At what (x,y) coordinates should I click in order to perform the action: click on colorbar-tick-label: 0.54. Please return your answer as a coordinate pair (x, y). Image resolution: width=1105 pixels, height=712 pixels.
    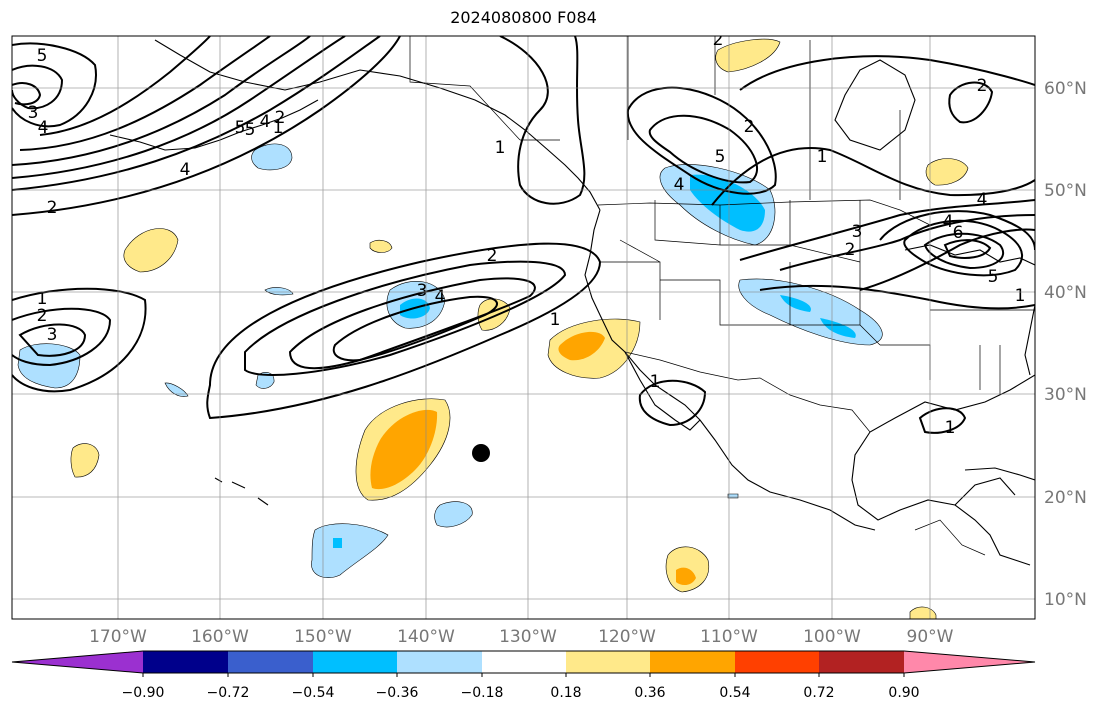
    Looking at the image, I should click on (734, 693).